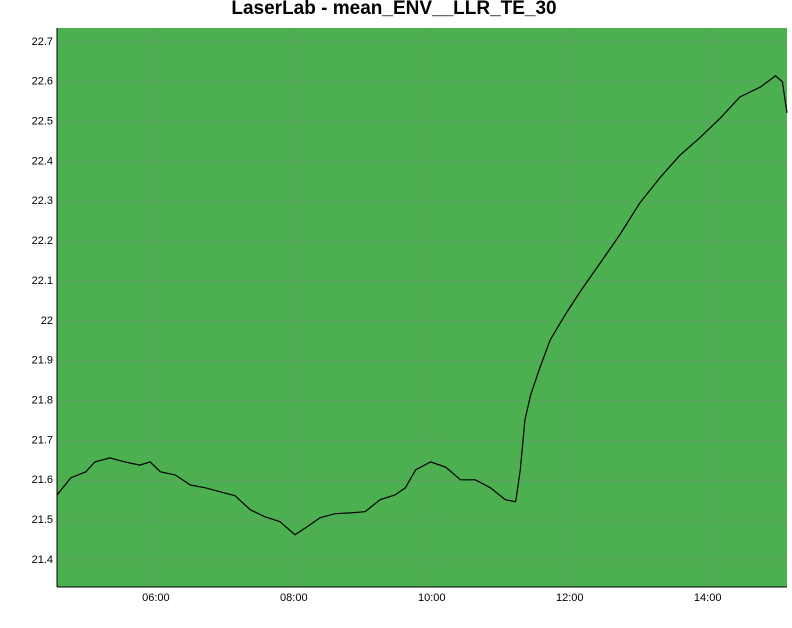 This screenshot has height=628, width=792. What do you see at coordinates (42, 361) in the screenshot?
I see `y-tick-label: 21.9` at bounding box center [42, 361].